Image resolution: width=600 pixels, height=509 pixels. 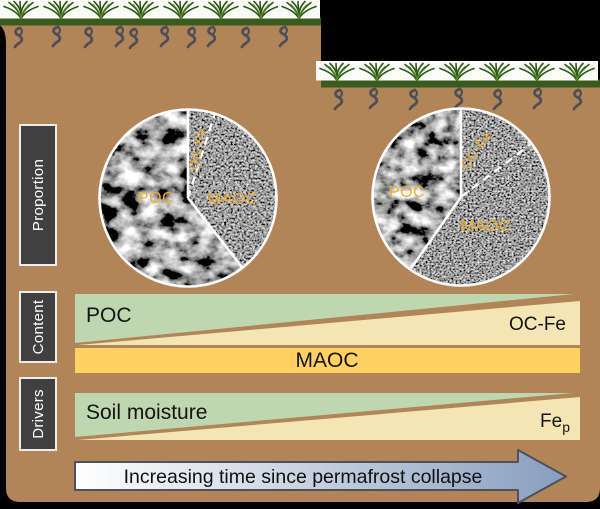 What do you see at coordinates (329, 323) in the screenshot?
I see `ocfe-trend-wedge` at bounding box center [329, 323].